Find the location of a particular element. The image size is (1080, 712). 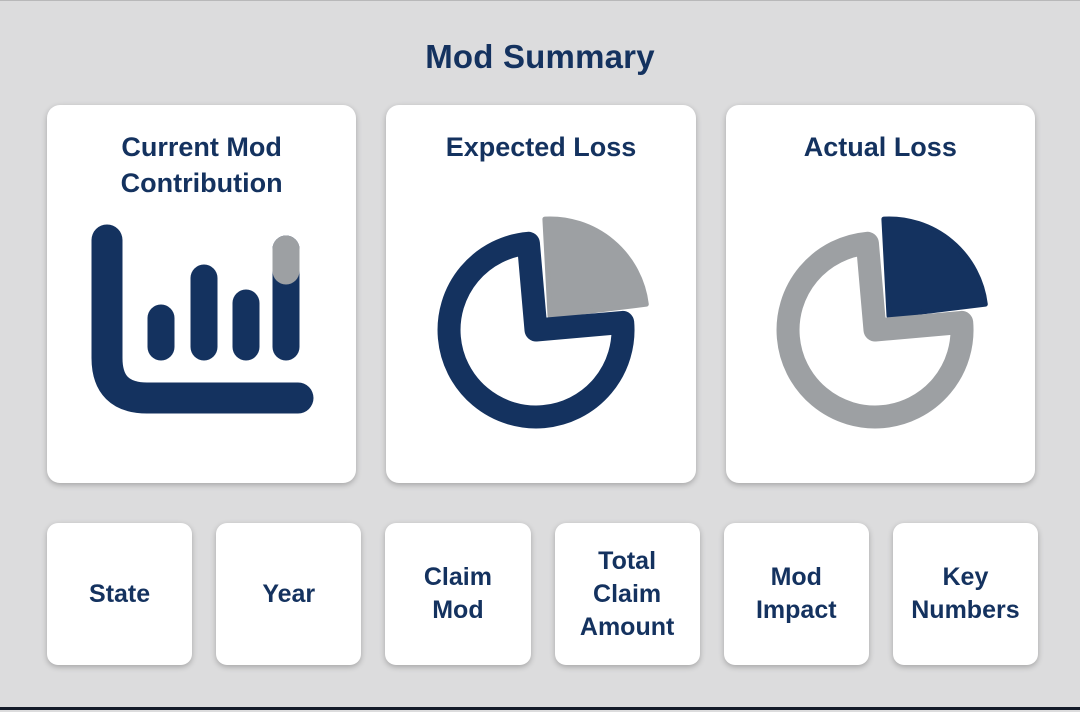

bottom-divider is located at coordinates (540, 708).